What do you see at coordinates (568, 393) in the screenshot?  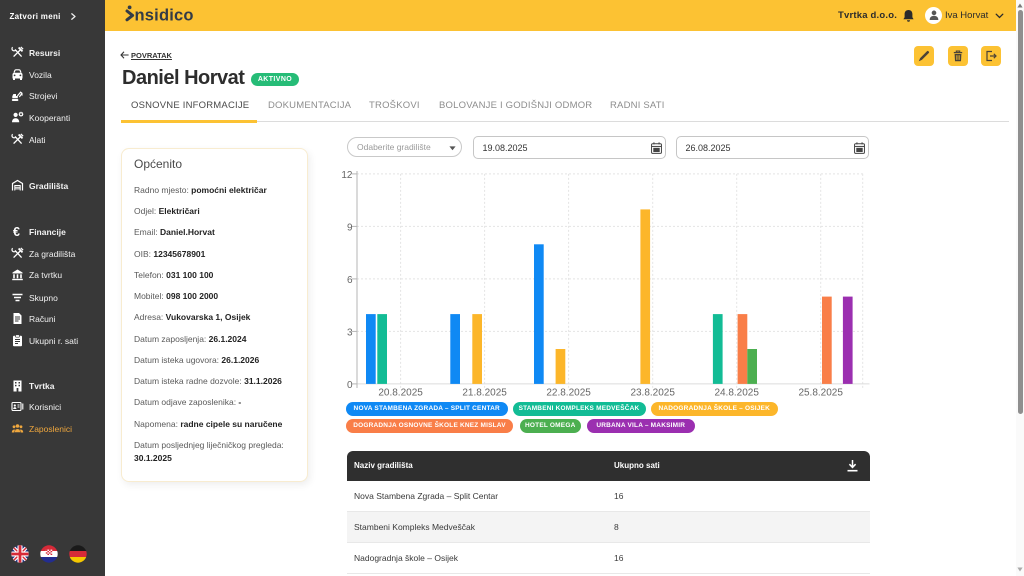 I see `svg-text: 22.8.2025` at bounding box center [568, 393].